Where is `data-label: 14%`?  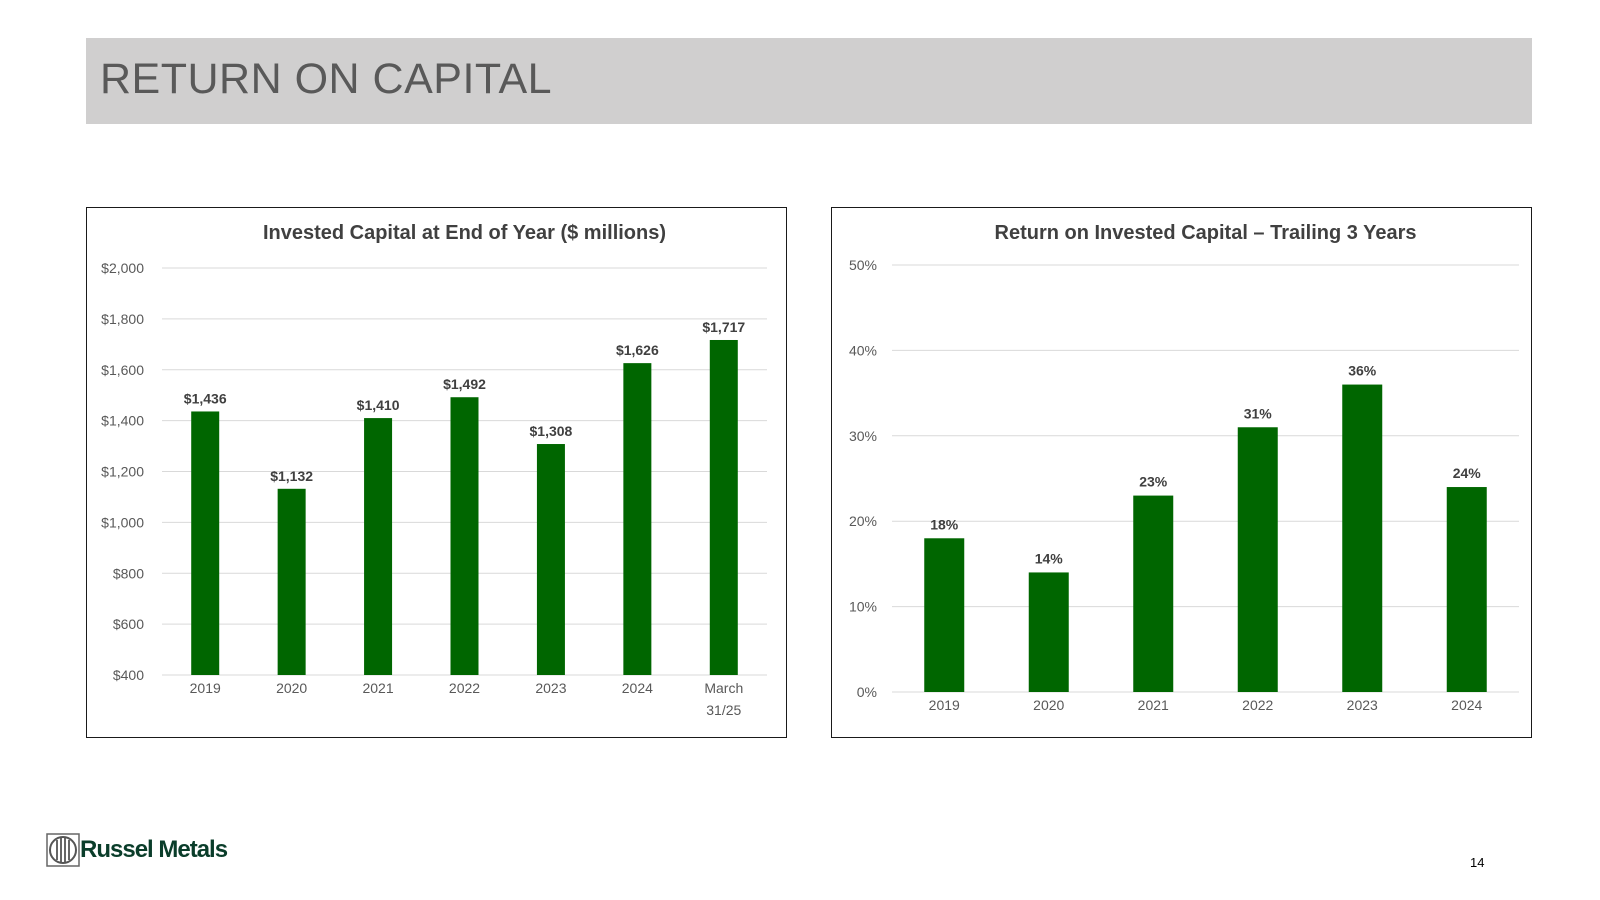 data-label: 14% is located at coordinates (1049, 558).